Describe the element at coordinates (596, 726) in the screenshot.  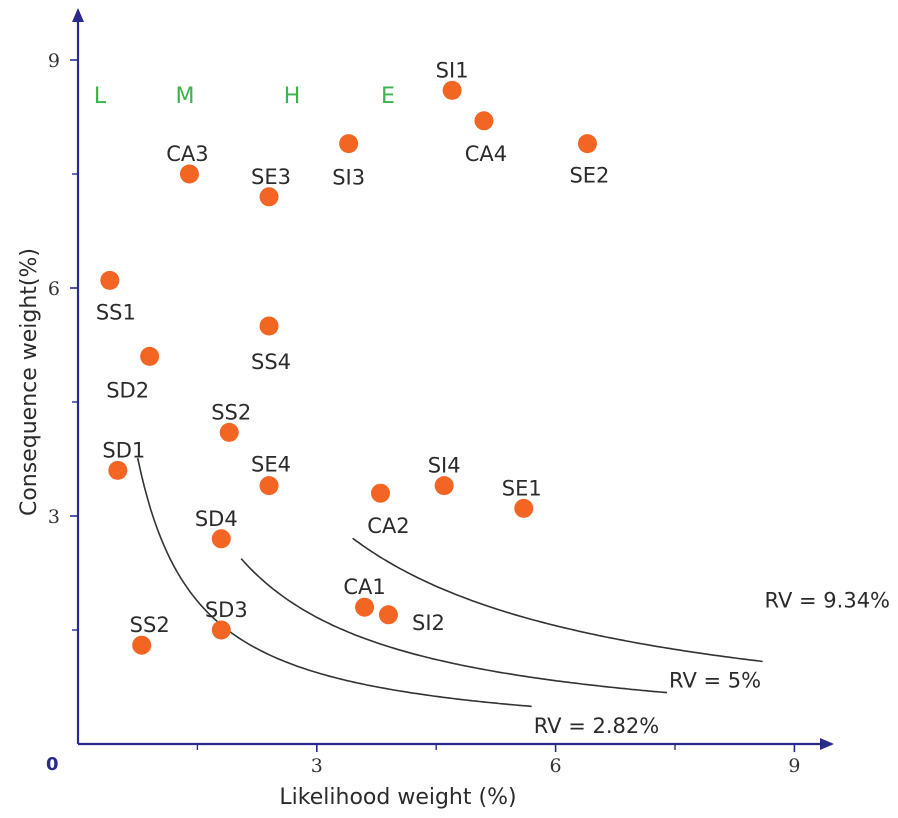
I see `risk-curve-label: RV = 2.82%` at that location.